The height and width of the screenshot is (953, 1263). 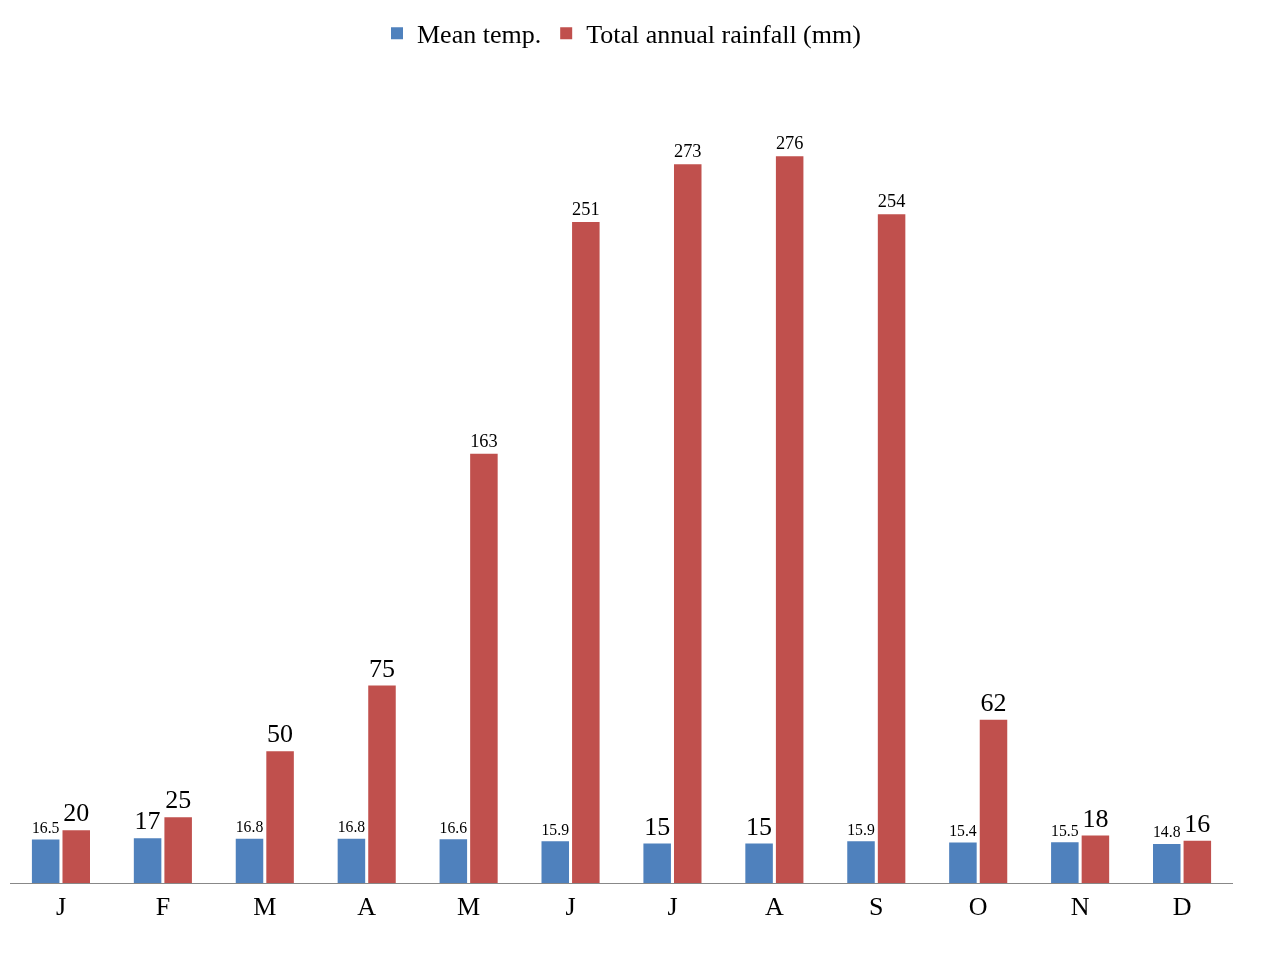 What do you see at coordinates (178, 800) in the screenshot?
I see `data-label: 25` at bounding box center [178, 800].